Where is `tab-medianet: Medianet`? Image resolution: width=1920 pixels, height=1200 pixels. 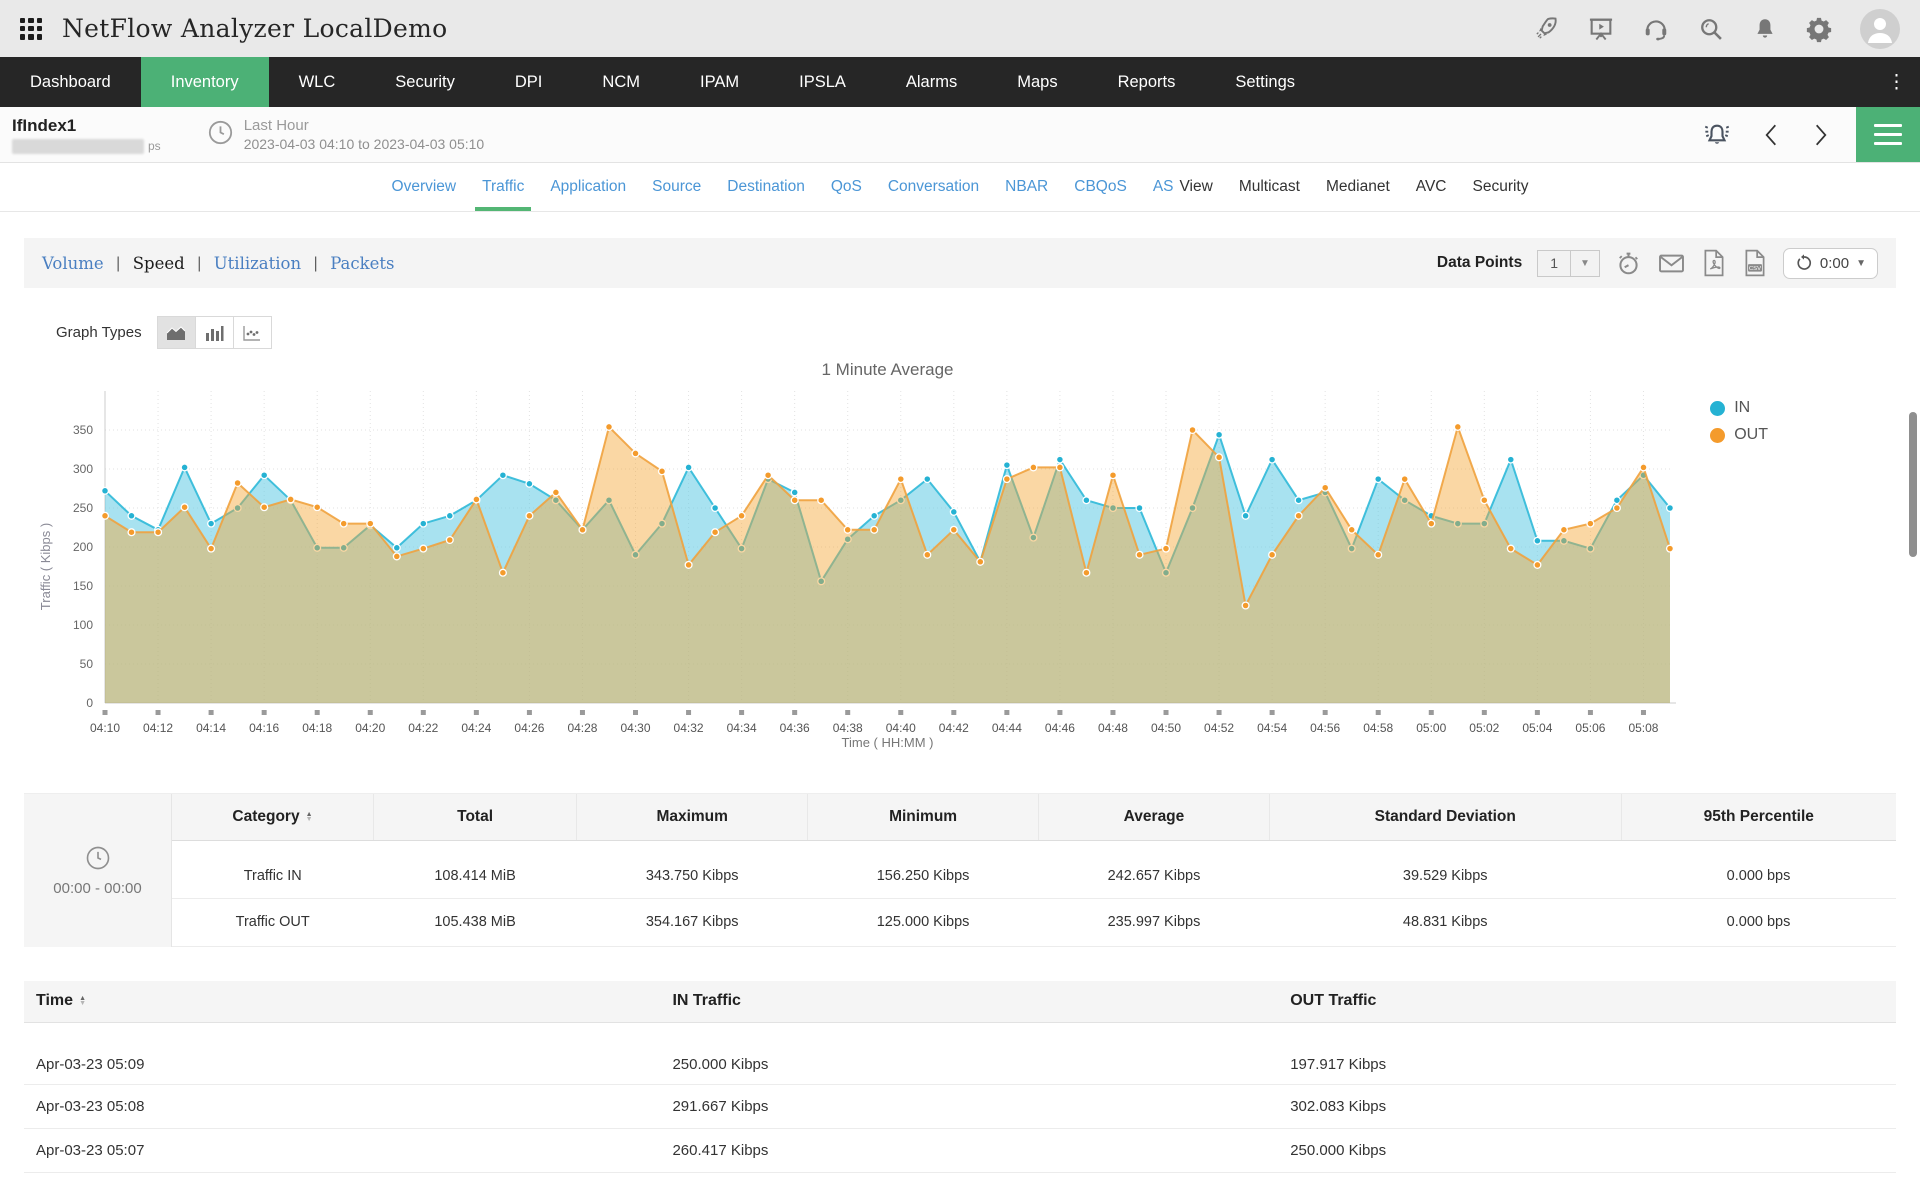 tab-medianet: Medianet is located at coordinates (1357, 186).